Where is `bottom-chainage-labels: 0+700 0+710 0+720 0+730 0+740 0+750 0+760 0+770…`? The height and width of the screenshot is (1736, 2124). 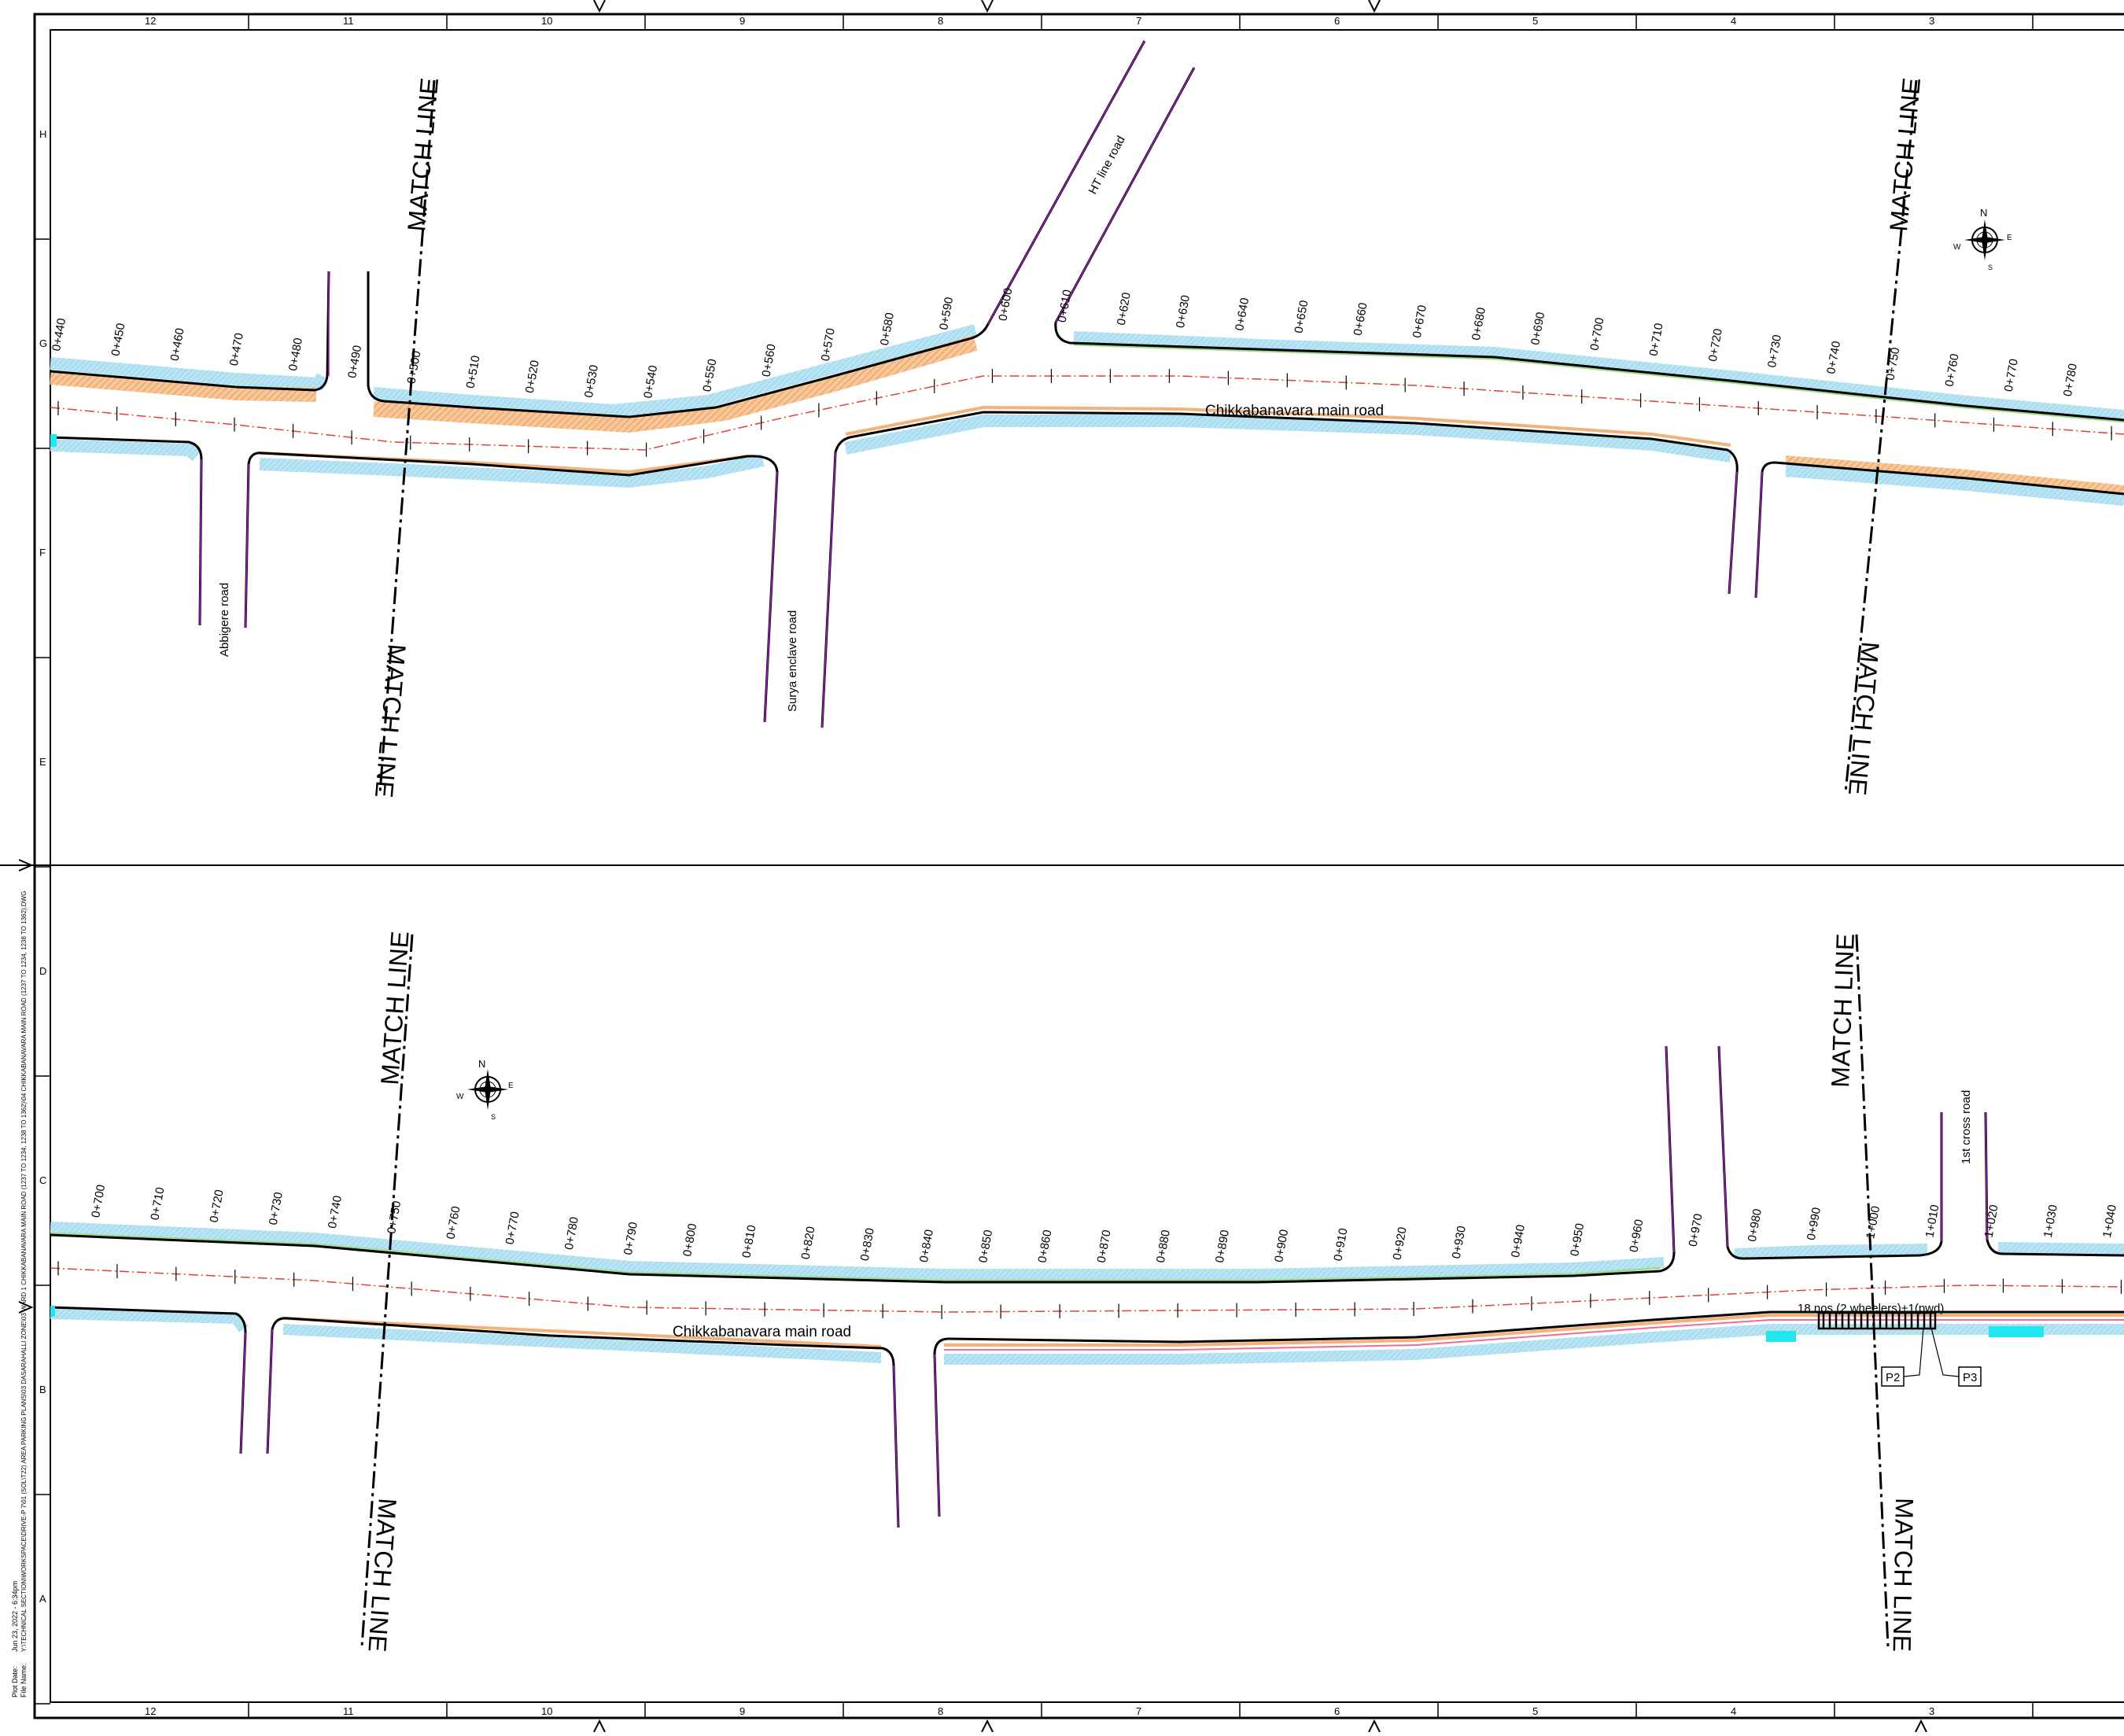 bottom-chainage-labels: 0+700 0+710 0+720 0+730 0+740 0+750 0+760 0+770… is located at coordinates (1104, 1224).